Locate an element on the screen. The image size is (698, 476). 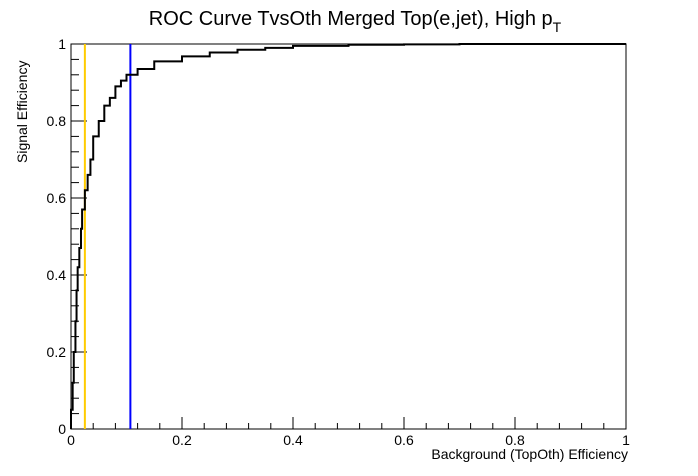
y-tick-label: 0.2 is located at coordinates (57, 352).